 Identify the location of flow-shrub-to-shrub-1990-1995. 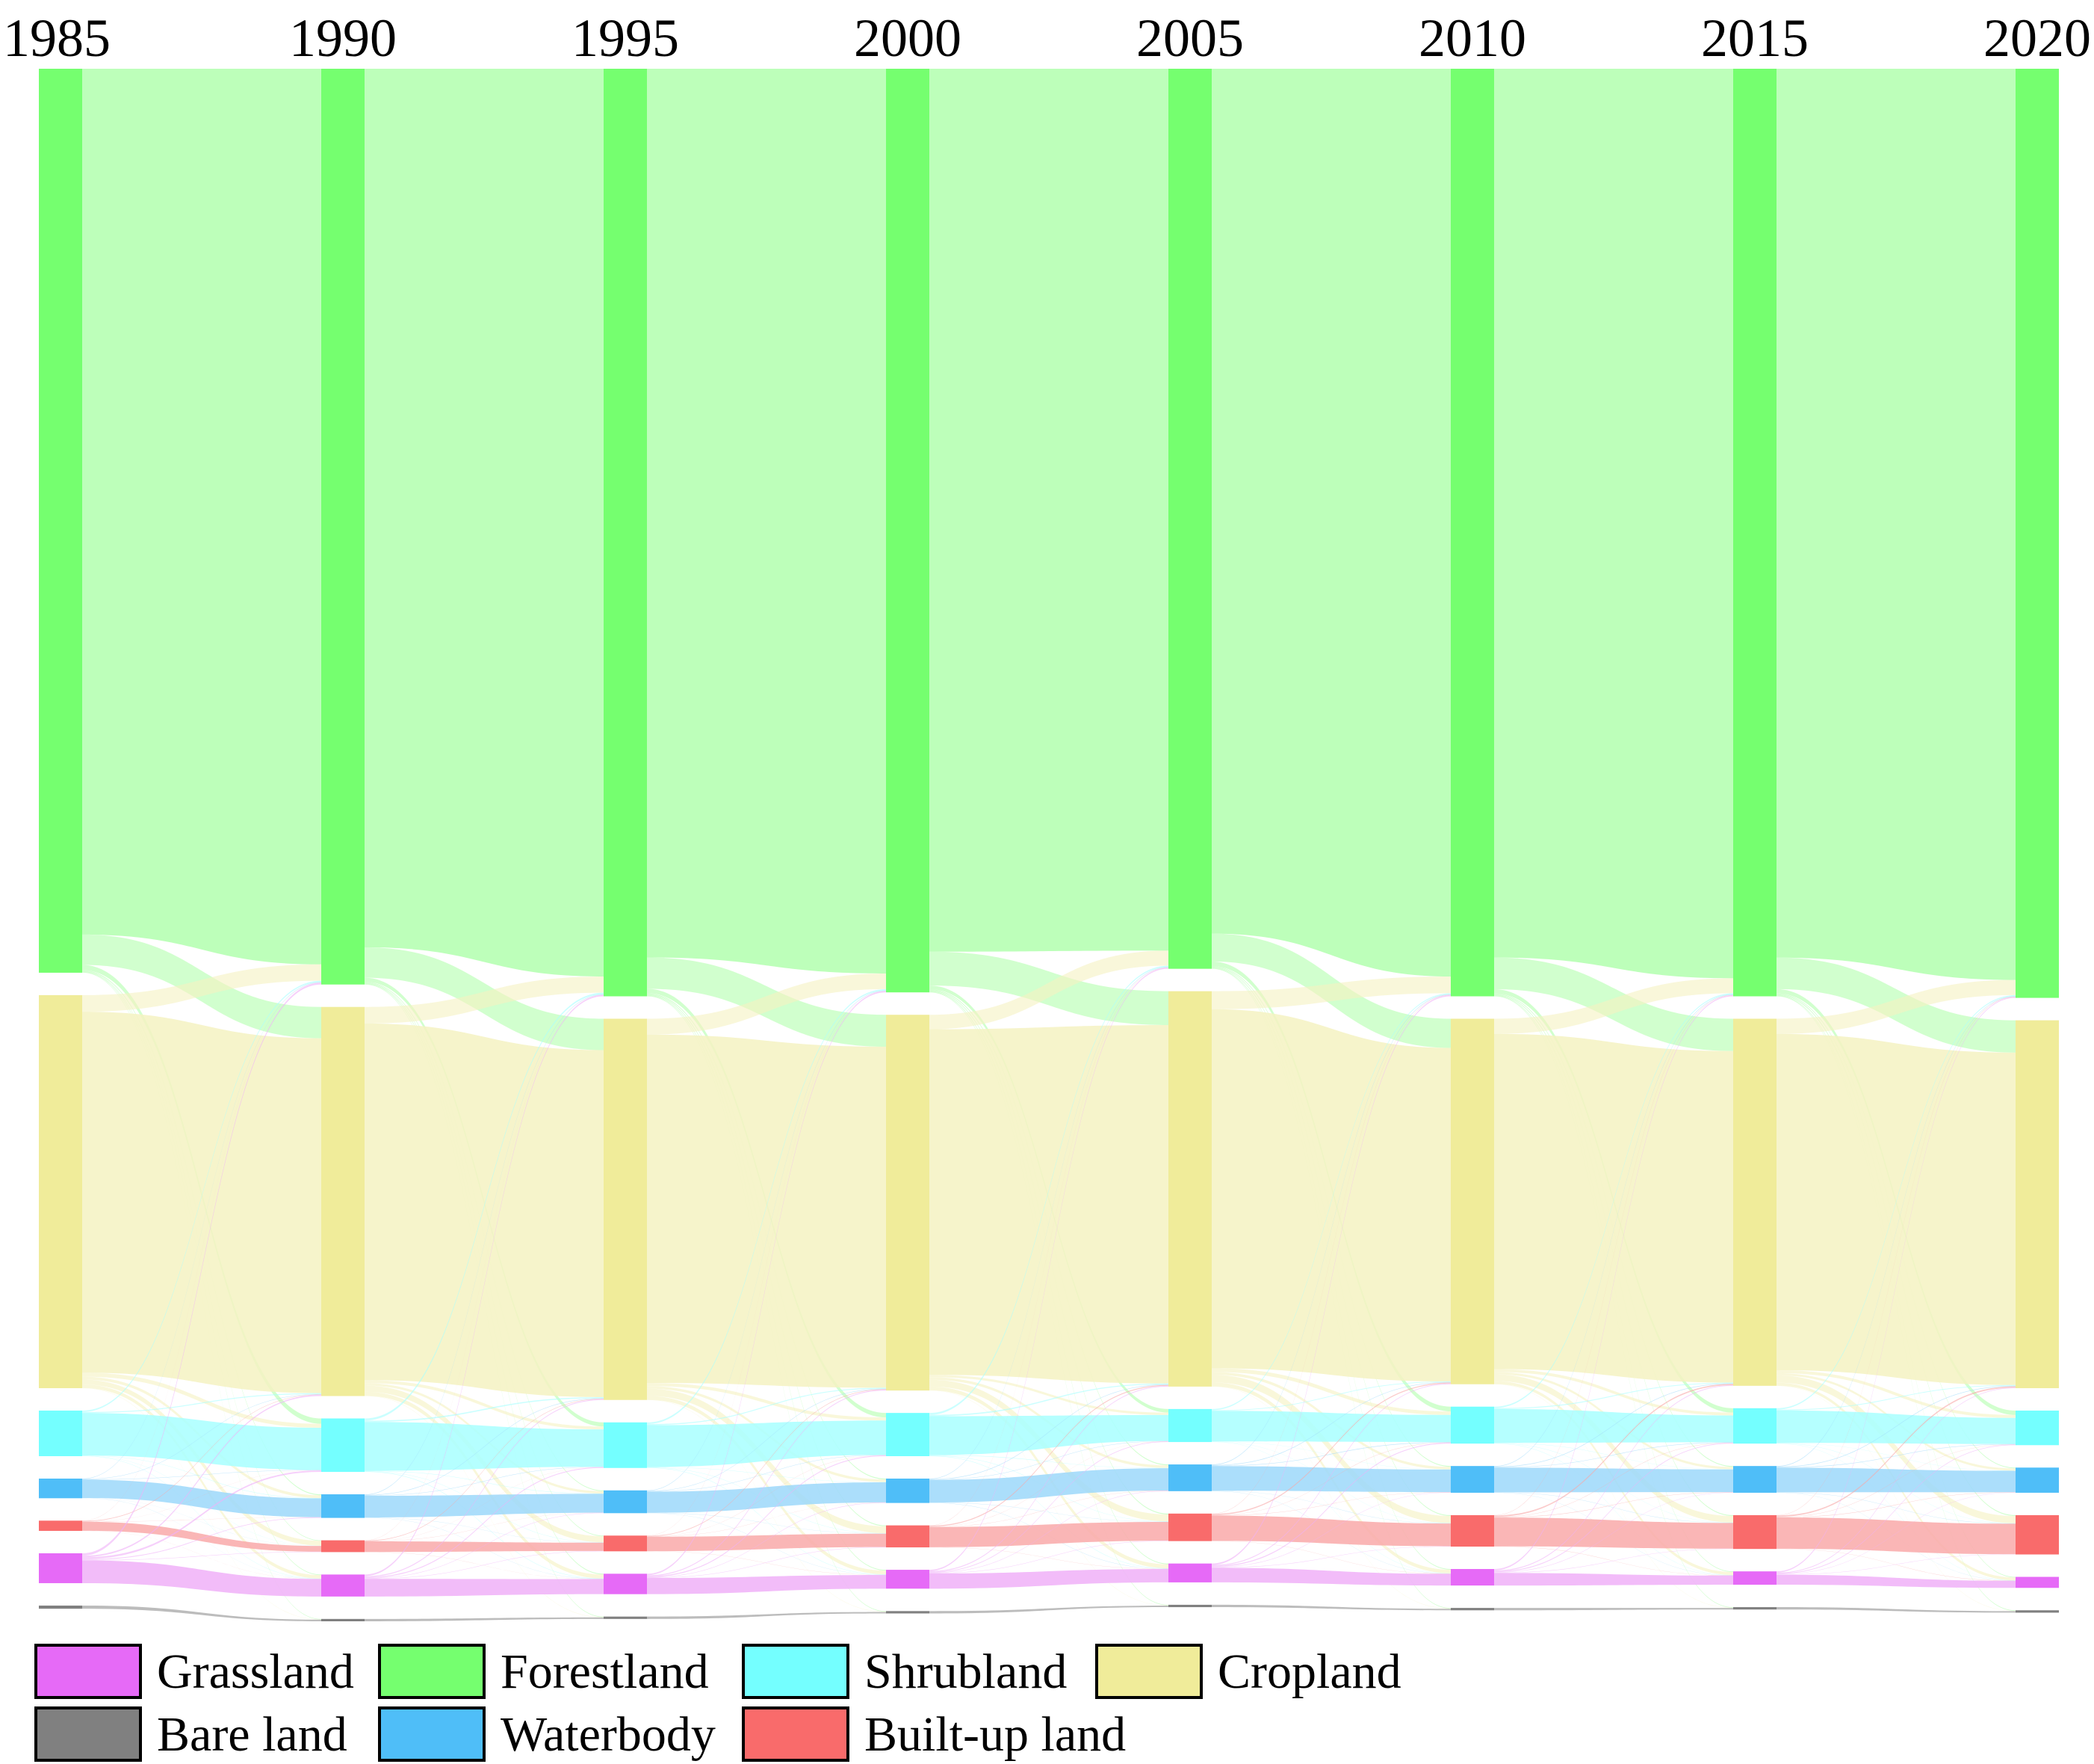
(484, 1446).